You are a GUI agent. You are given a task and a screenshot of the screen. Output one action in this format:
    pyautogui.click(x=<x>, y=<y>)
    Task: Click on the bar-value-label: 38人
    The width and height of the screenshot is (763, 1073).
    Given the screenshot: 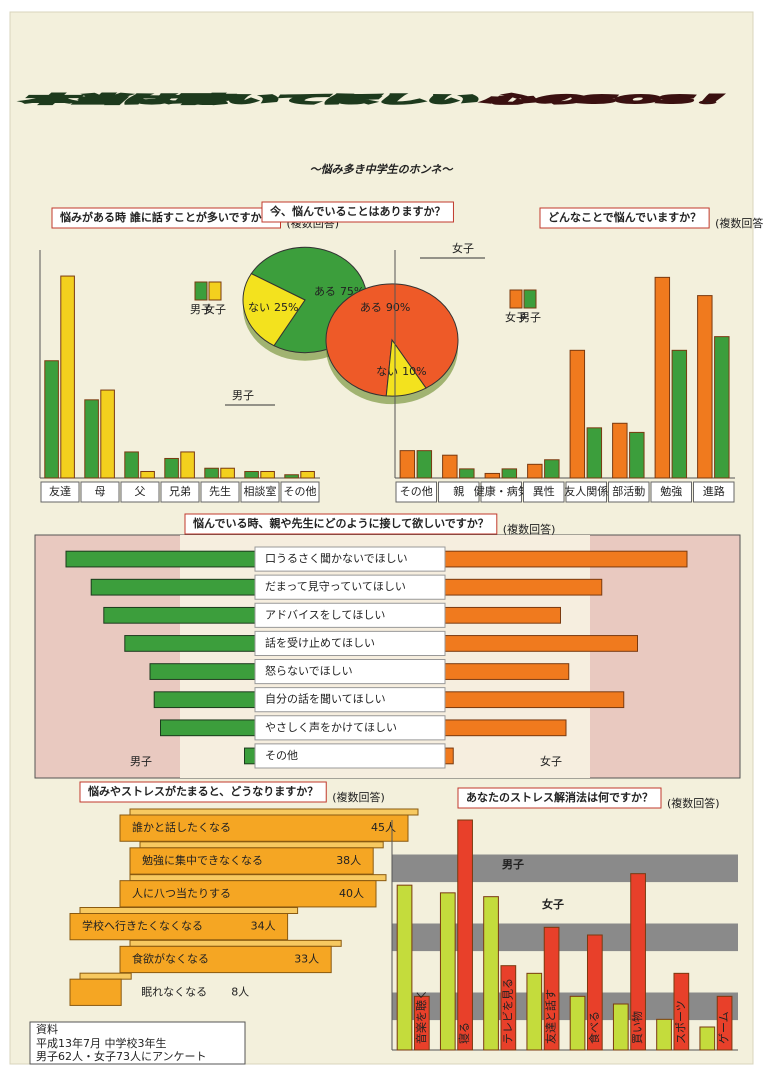 What is the action you would take?
    pyautogui.click(x=348, y=860)
    